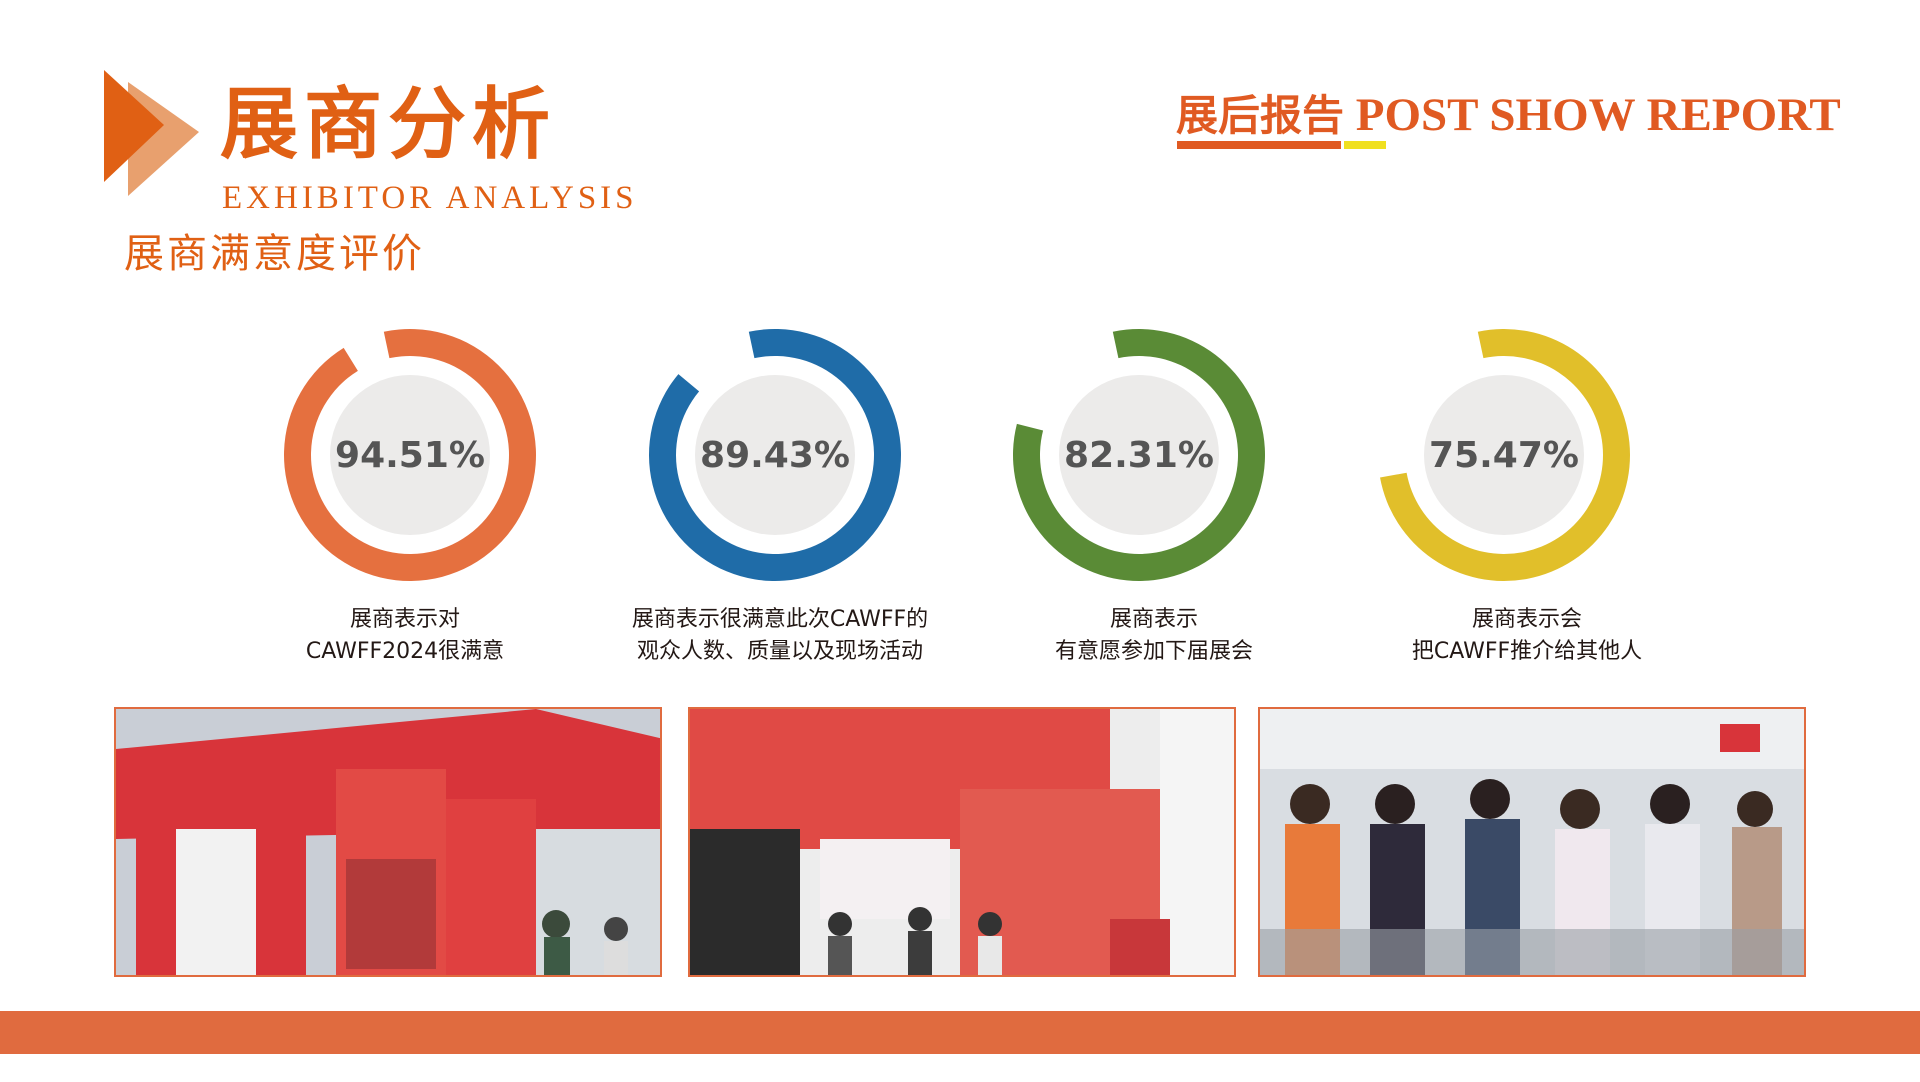  What do you see at coordinates (1154, 636) in the screenshot?
I see `gauge-label: 展商表示有意愿参加下届展会` at bounding box center [1154, 636].